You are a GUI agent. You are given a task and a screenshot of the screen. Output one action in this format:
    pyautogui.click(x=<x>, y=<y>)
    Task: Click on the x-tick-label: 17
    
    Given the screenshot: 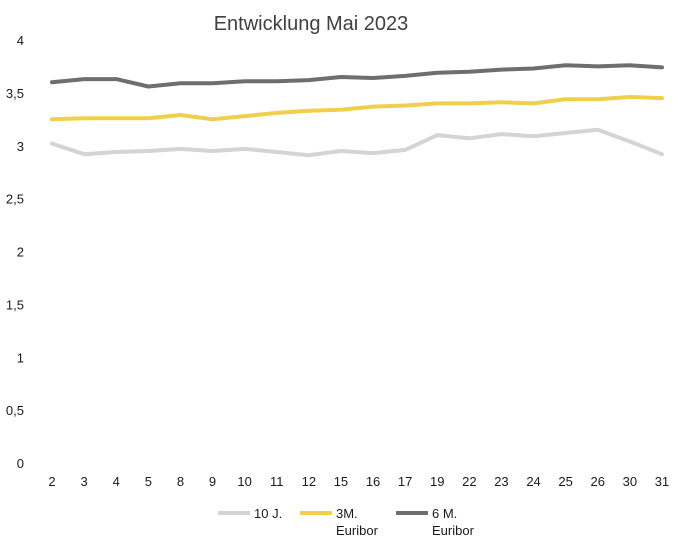 What is the action you would take?
    pyautogui.click(x=405, y=481)
    